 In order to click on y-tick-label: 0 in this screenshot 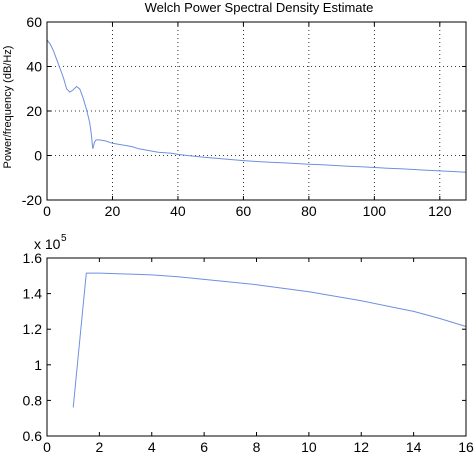, I will do `click(38, 156)`.